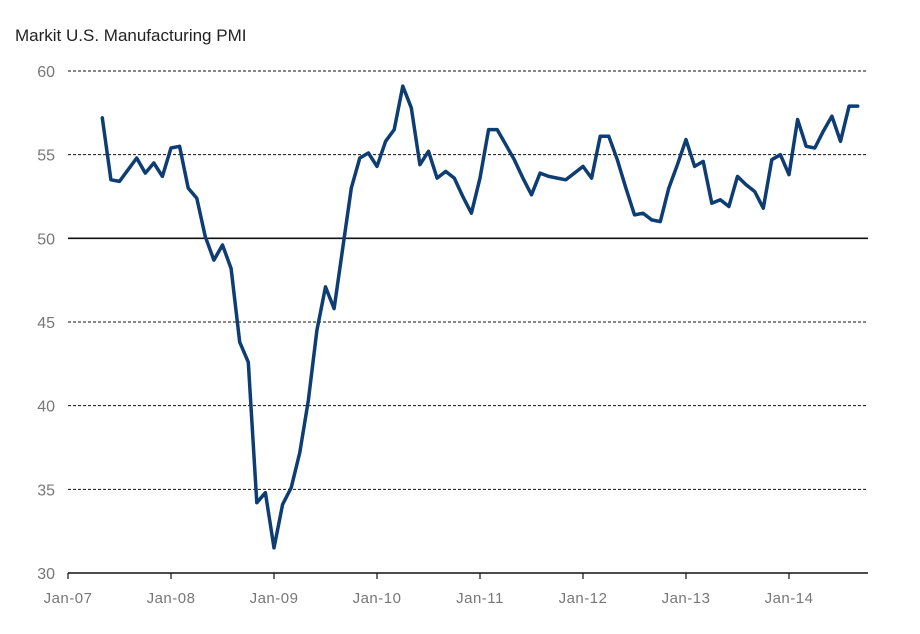 The image size is (920, 634). Describe the element at coordinates (46, 156) in the screenshot. I see `y-tick-label: 55` at that location.